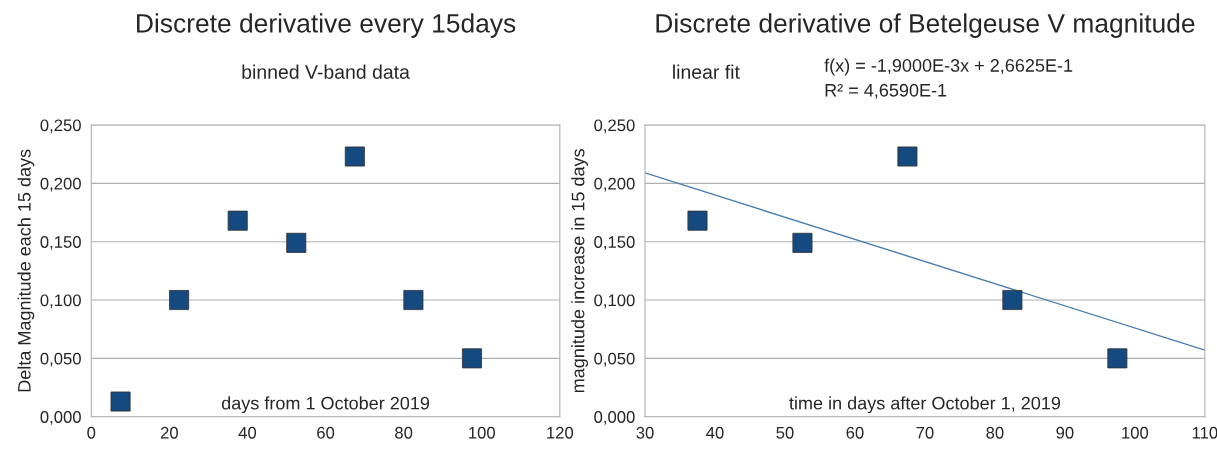 The height and width of the screenshot is (463, 1217). Describe the element at coordinates (925, 405) in the screenshot. I see `x-axis-title: time in days after October 1, 2019` at that location.